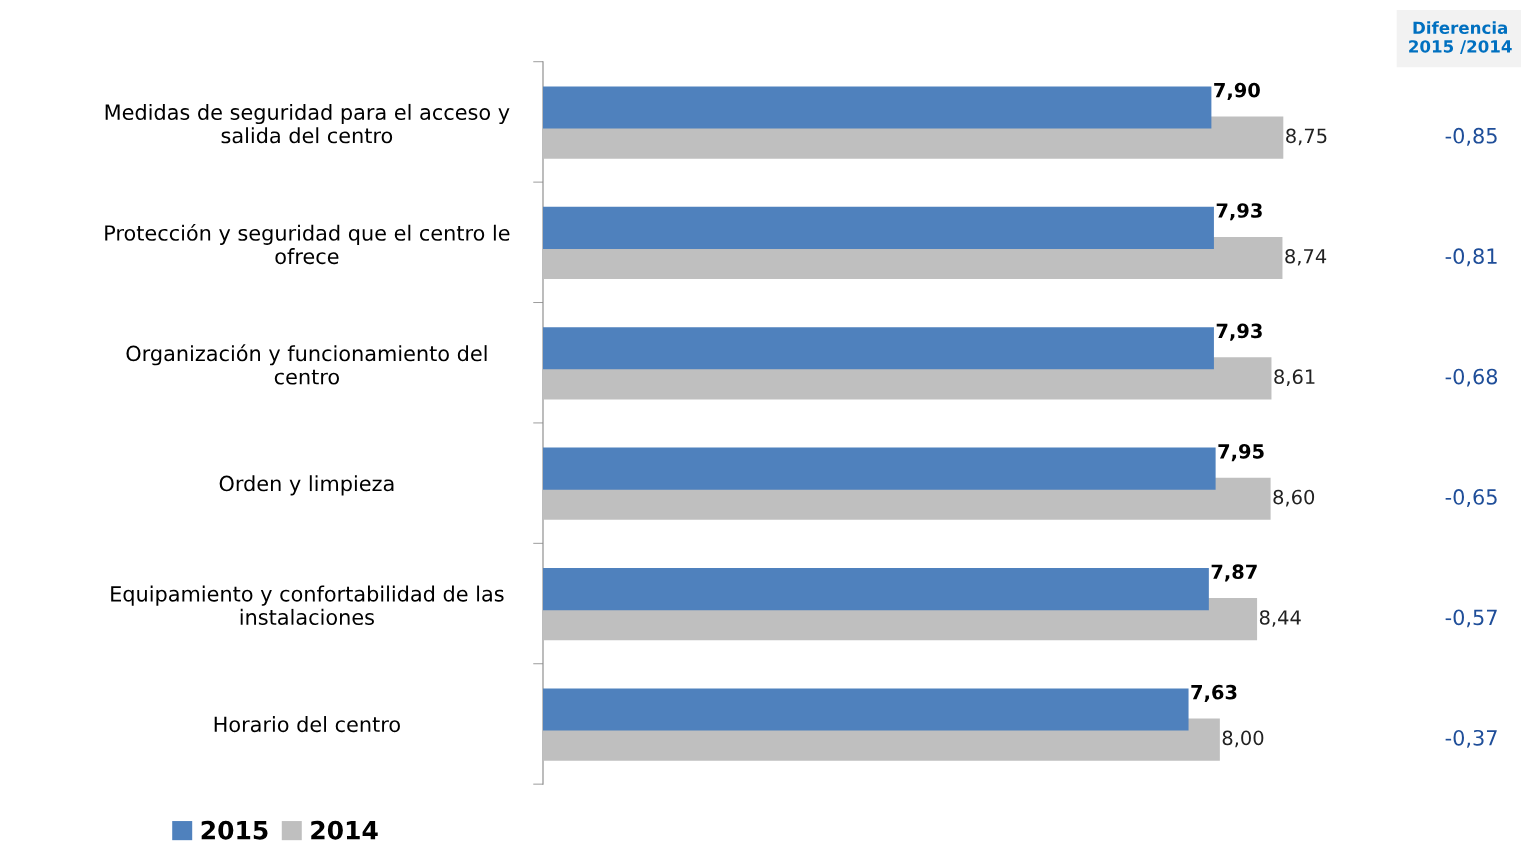 This screenshot has height=857, width=1521. Describe the element at coordinates (1471, 257) in the screenshot. I see `text: -0,81` at that location.